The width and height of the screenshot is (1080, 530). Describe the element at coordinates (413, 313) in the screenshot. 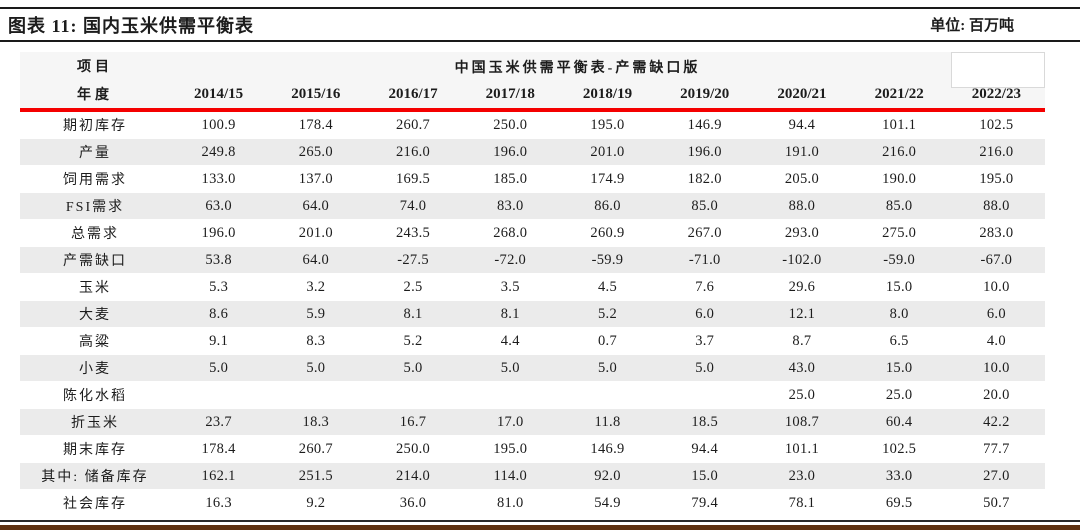

I see `value-cell: 8.1` at that location.